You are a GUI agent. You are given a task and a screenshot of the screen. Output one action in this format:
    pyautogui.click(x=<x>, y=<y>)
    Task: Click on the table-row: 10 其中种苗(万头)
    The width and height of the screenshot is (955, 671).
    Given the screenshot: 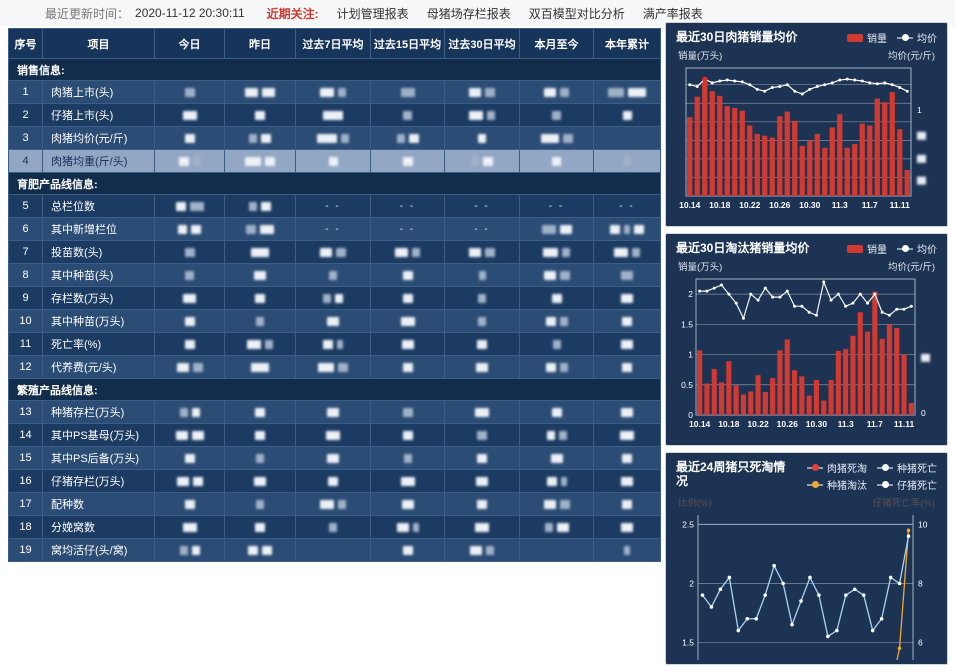 What is the action you would take?
    pyautogui.click(x=334, y=321)
    